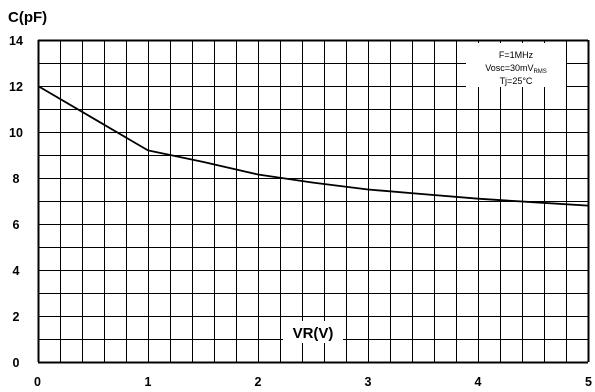 The image size is (595, 392). I want to click on frequency-note: F=1MHz, so click(516, 55).